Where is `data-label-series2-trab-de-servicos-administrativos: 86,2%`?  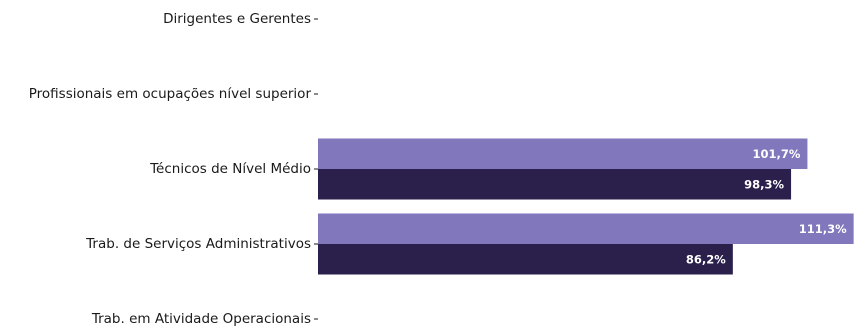 data-label-series2-trab-de-servicos-administrativos: 86,2% is located at coordinates (706, 259).